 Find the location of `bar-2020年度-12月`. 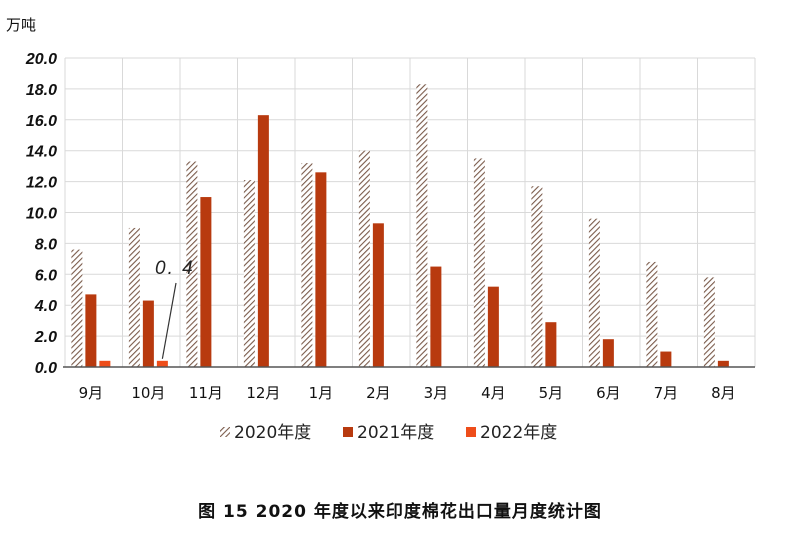

bar-2020年度-12月 is located at coordinates (249, 273).